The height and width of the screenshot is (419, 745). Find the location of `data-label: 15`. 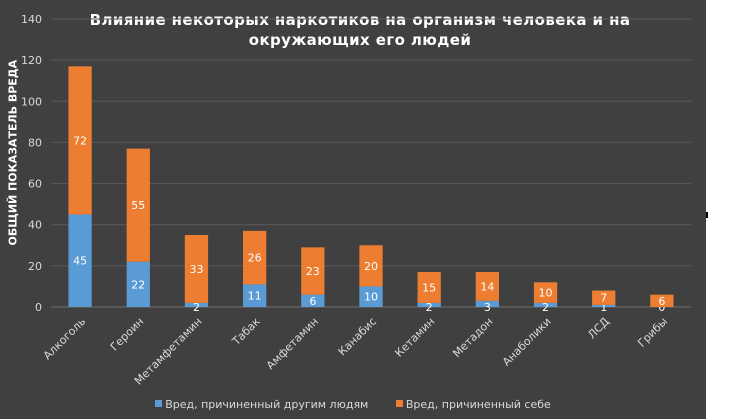

data-label: 15 is located at coordinates (429, 287).